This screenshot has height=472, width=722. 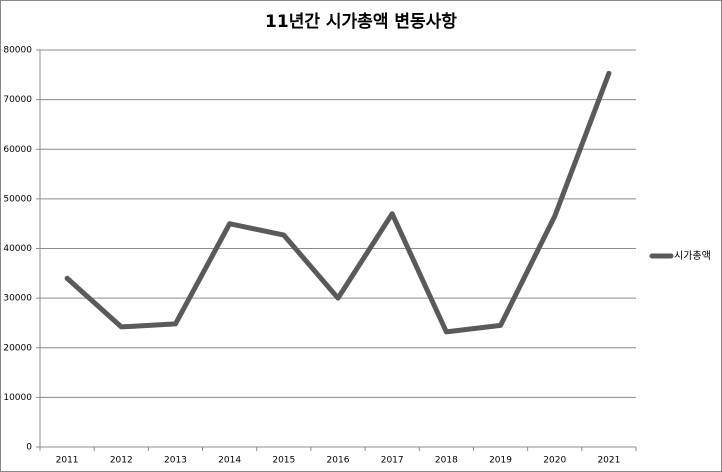 What do you see at coordinates (338, 461) in the screenshot?
I see `x-tick-label: 2016` at bounding box center [338, 461].